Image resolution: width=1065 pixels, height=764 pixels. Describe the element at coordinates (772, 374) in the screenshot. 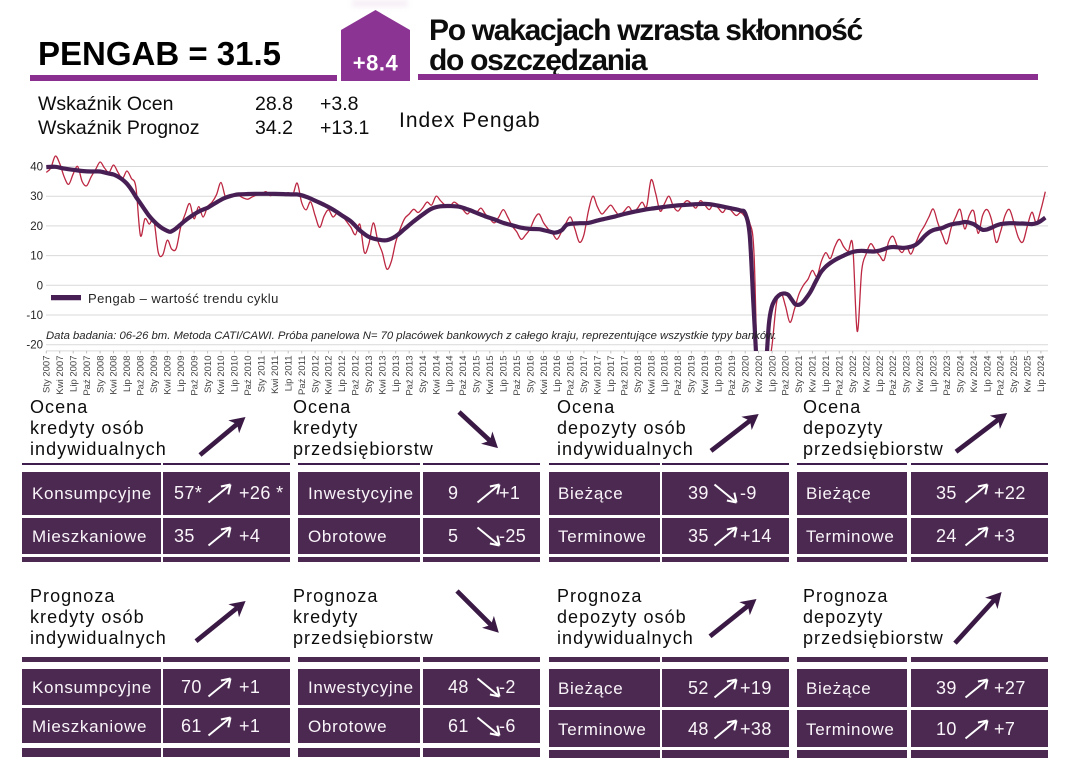

I see `svg-text: Lip 2020` at that location.